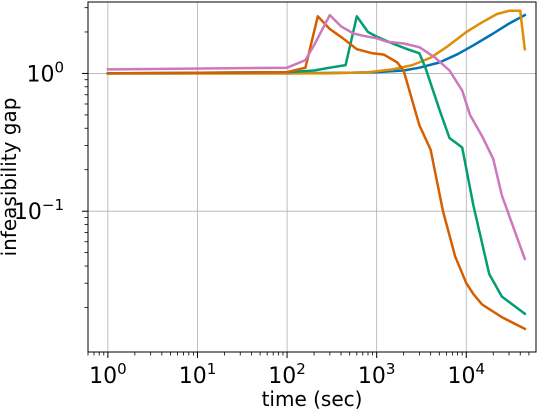 Image resolution: width=538 pixels, height=410 pixels. I want to click on x-tick-label: 10³, so click(377, 374).